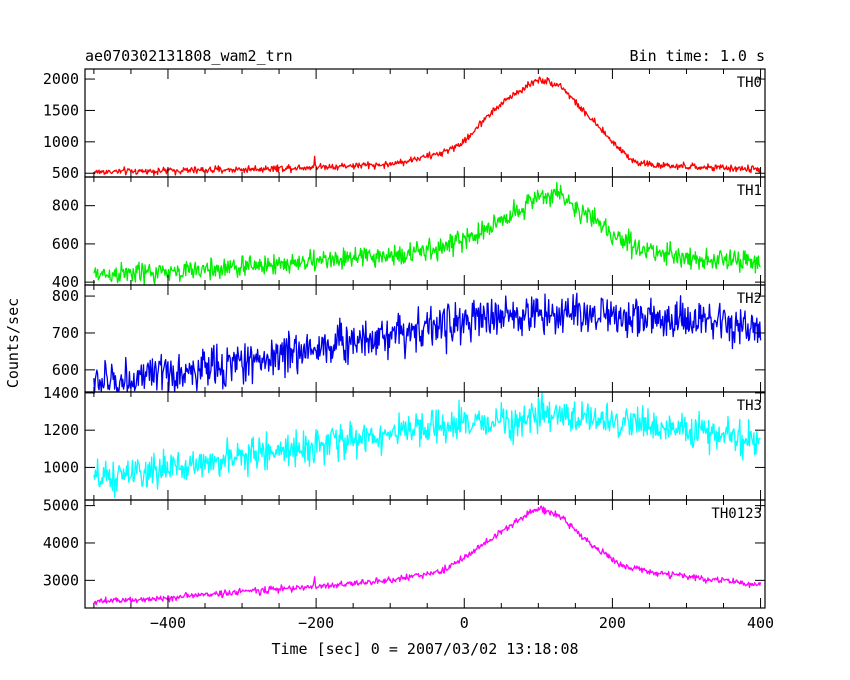 This screenshot has height=680, width=850. I want to click on panel-th0: TH0 500 1000 1500 2000, so click(404, 125).